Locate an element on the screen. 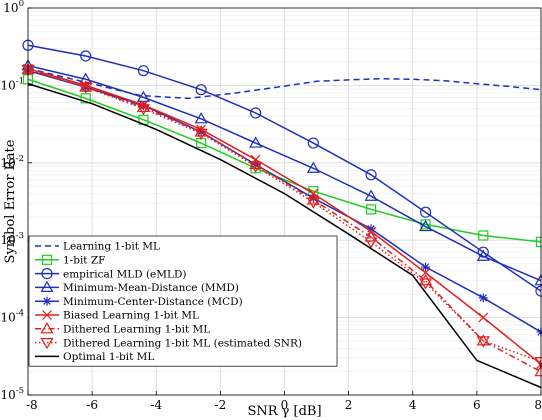  y-tick-label: 10⁻⁵ is located at coordinates (12, 394).